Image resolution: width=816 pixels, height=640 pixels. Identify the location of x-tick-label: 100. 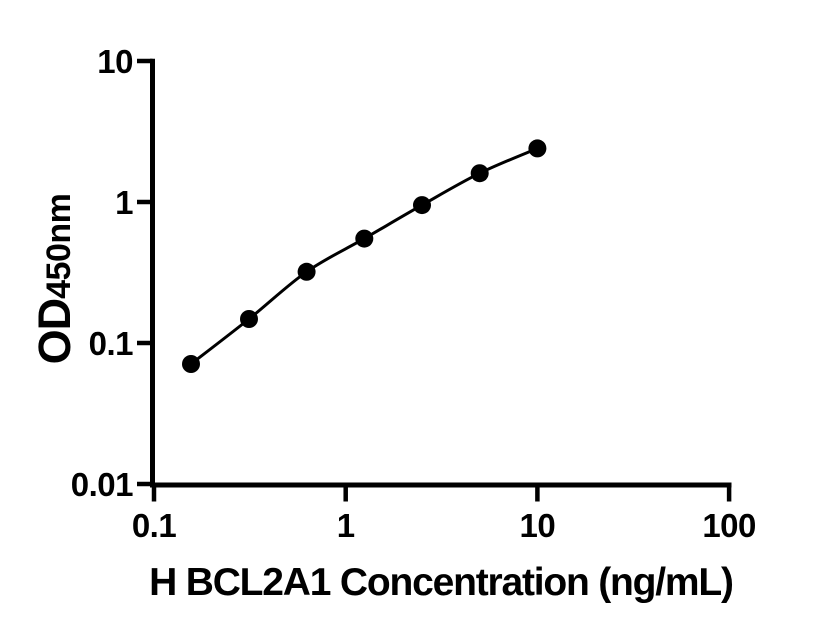
(729, 525).